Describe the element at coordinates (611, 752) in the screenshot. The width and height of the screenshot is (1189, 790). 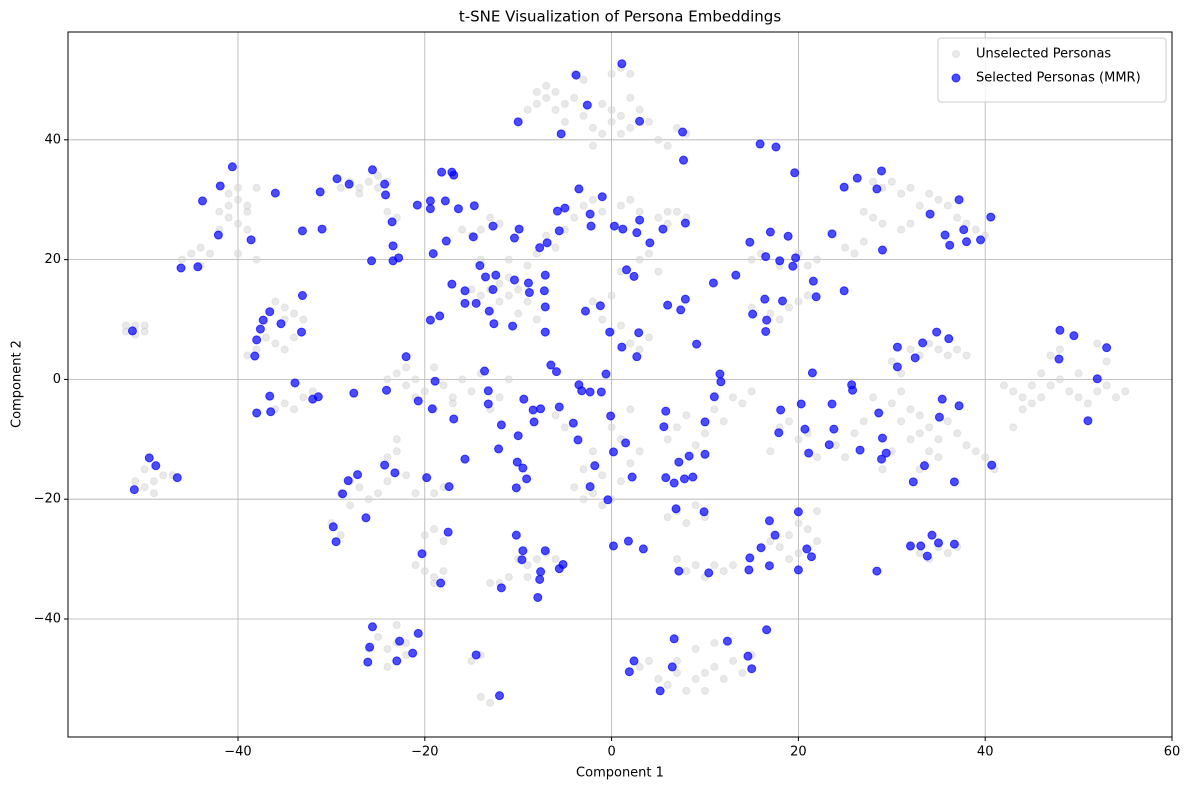
I see `x-tick-label: 0` at that location.